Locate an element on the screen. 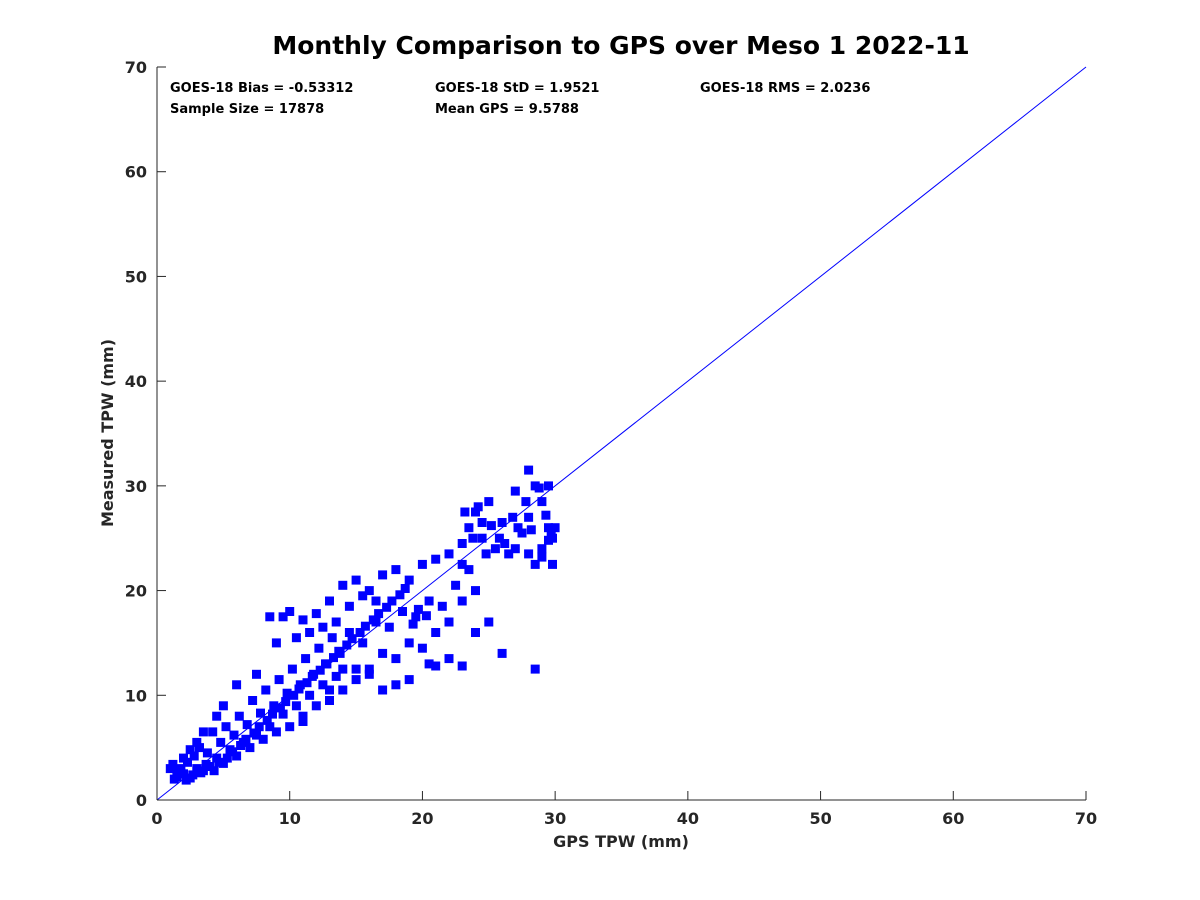  y-tick-label: 20 is located at coordinates (136, 591).